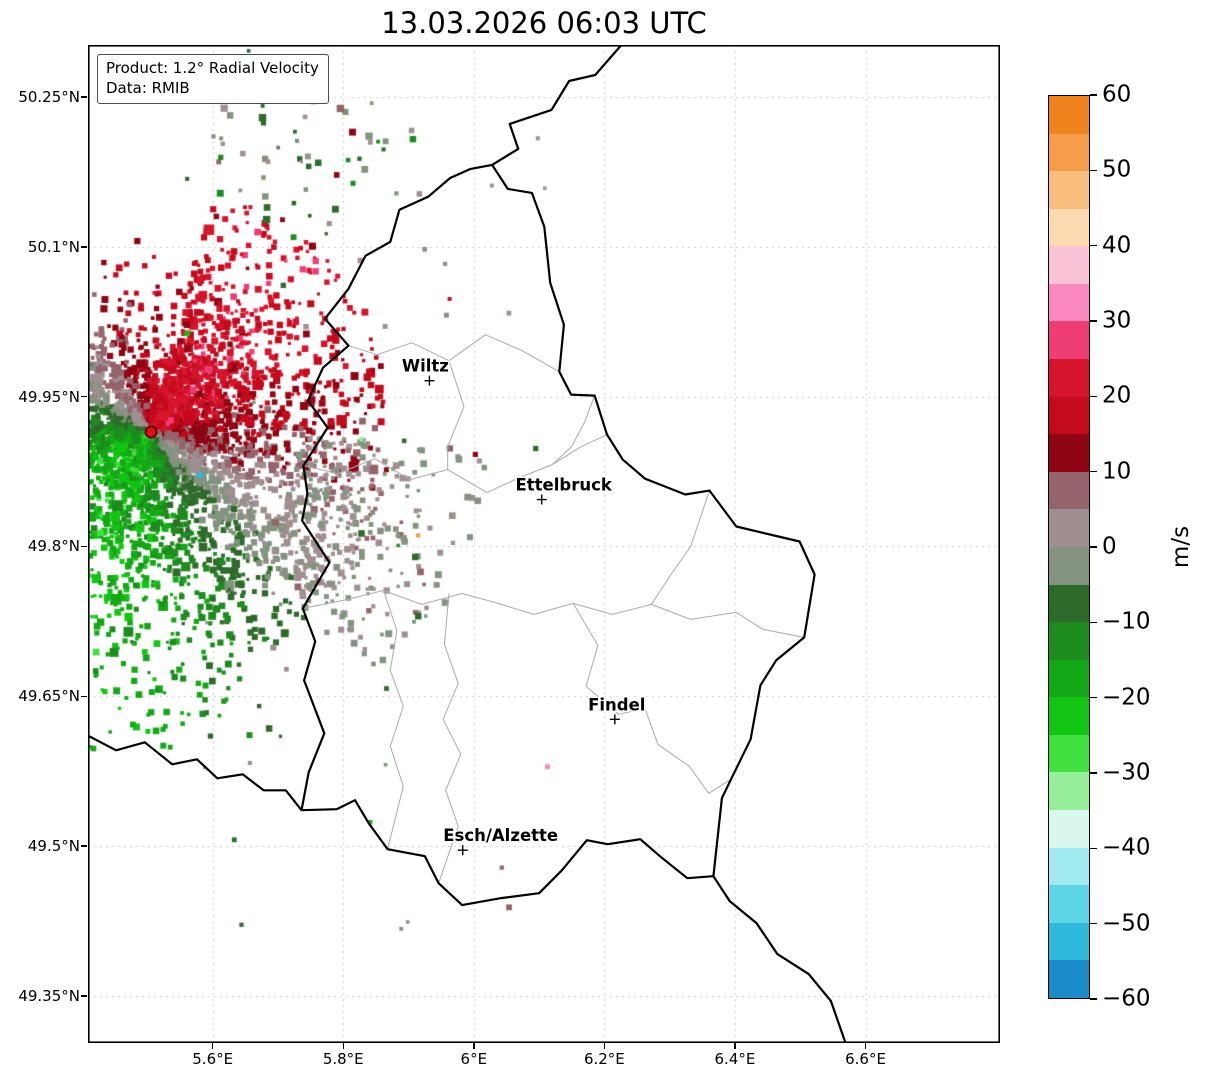  Describe the element at coordinates (1126, 998) in the screenshot. I see `colorbar-tick-label: −60` at that location.